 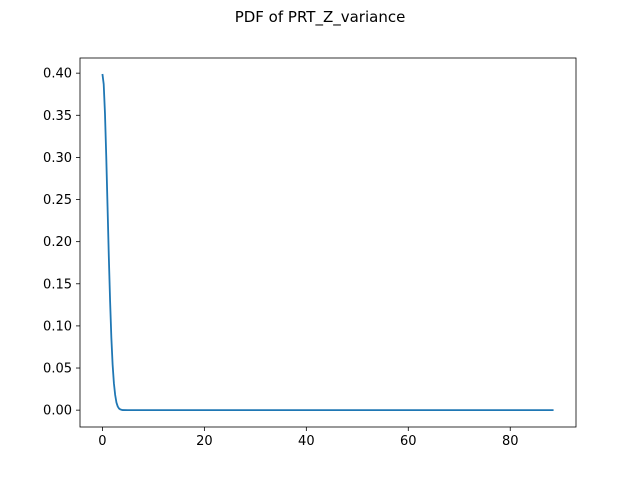 What do you see at coordinates (57, 74) in the screenshot?
I see `y-tick-label: 0.40` at bounding box center [57, 74].